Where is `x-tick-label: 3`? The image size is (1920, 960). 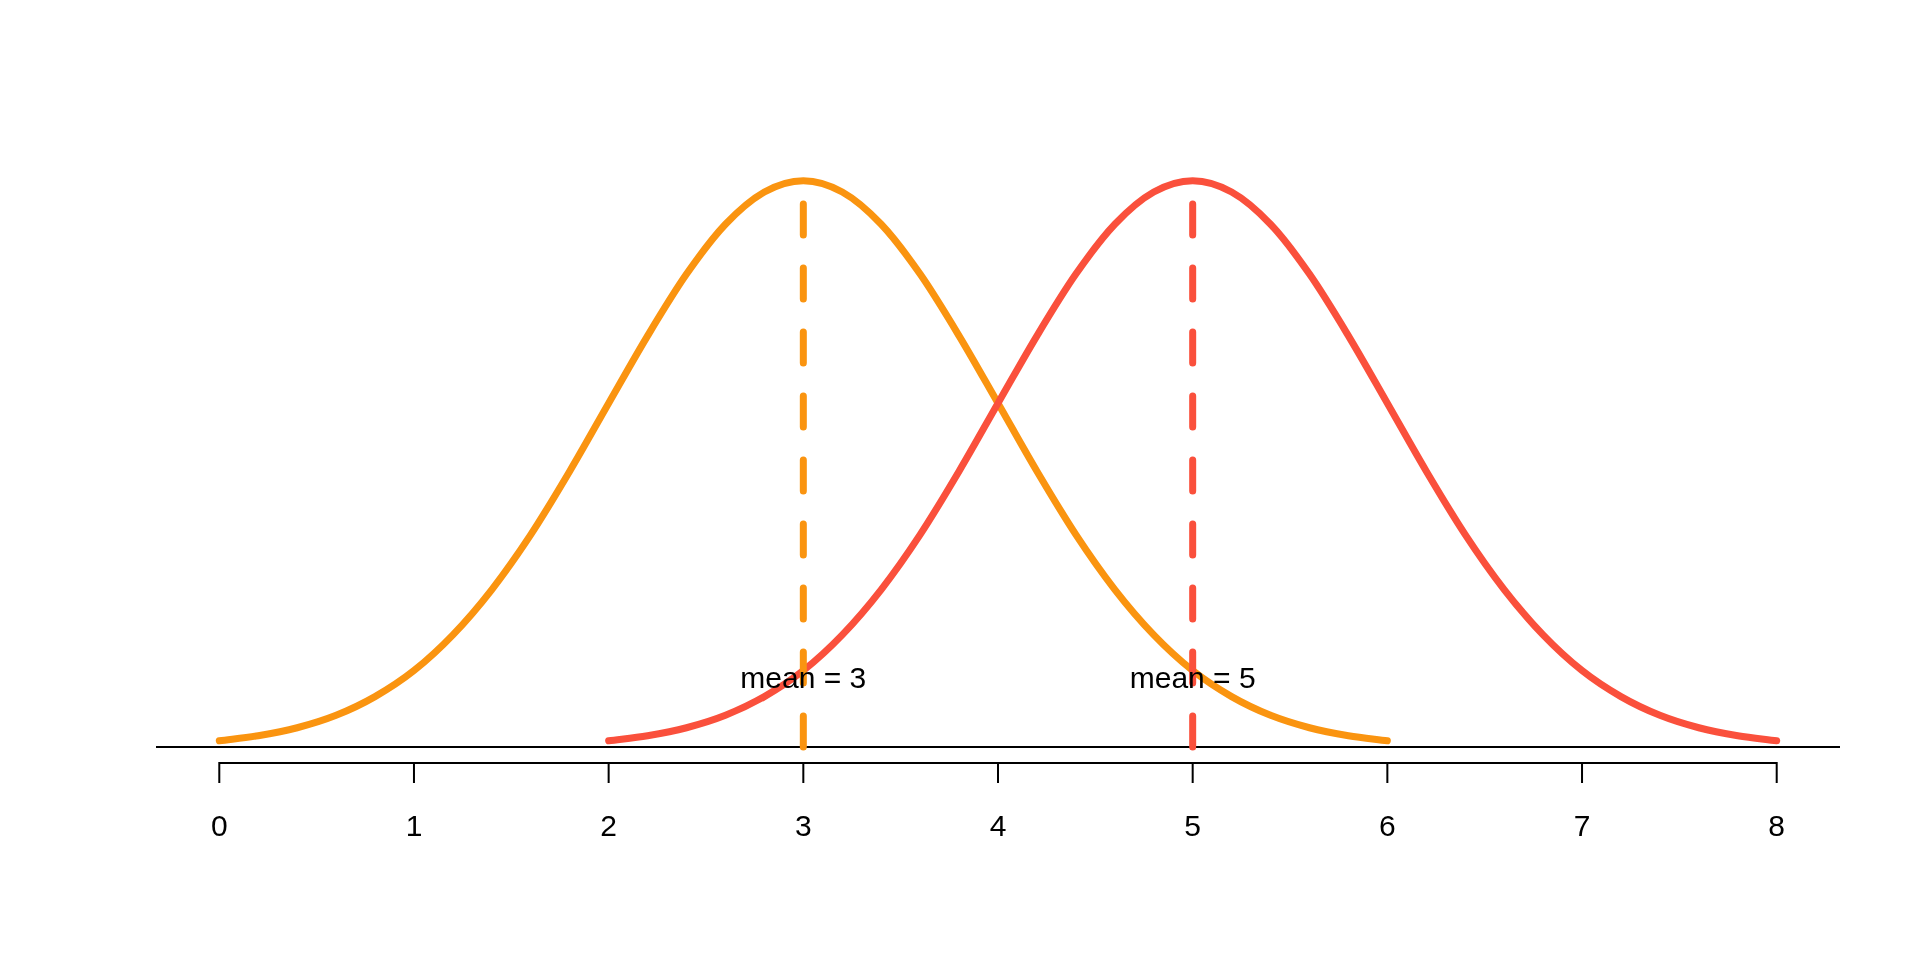
x-tick-label: 3 is located at coordinates (803, 826).